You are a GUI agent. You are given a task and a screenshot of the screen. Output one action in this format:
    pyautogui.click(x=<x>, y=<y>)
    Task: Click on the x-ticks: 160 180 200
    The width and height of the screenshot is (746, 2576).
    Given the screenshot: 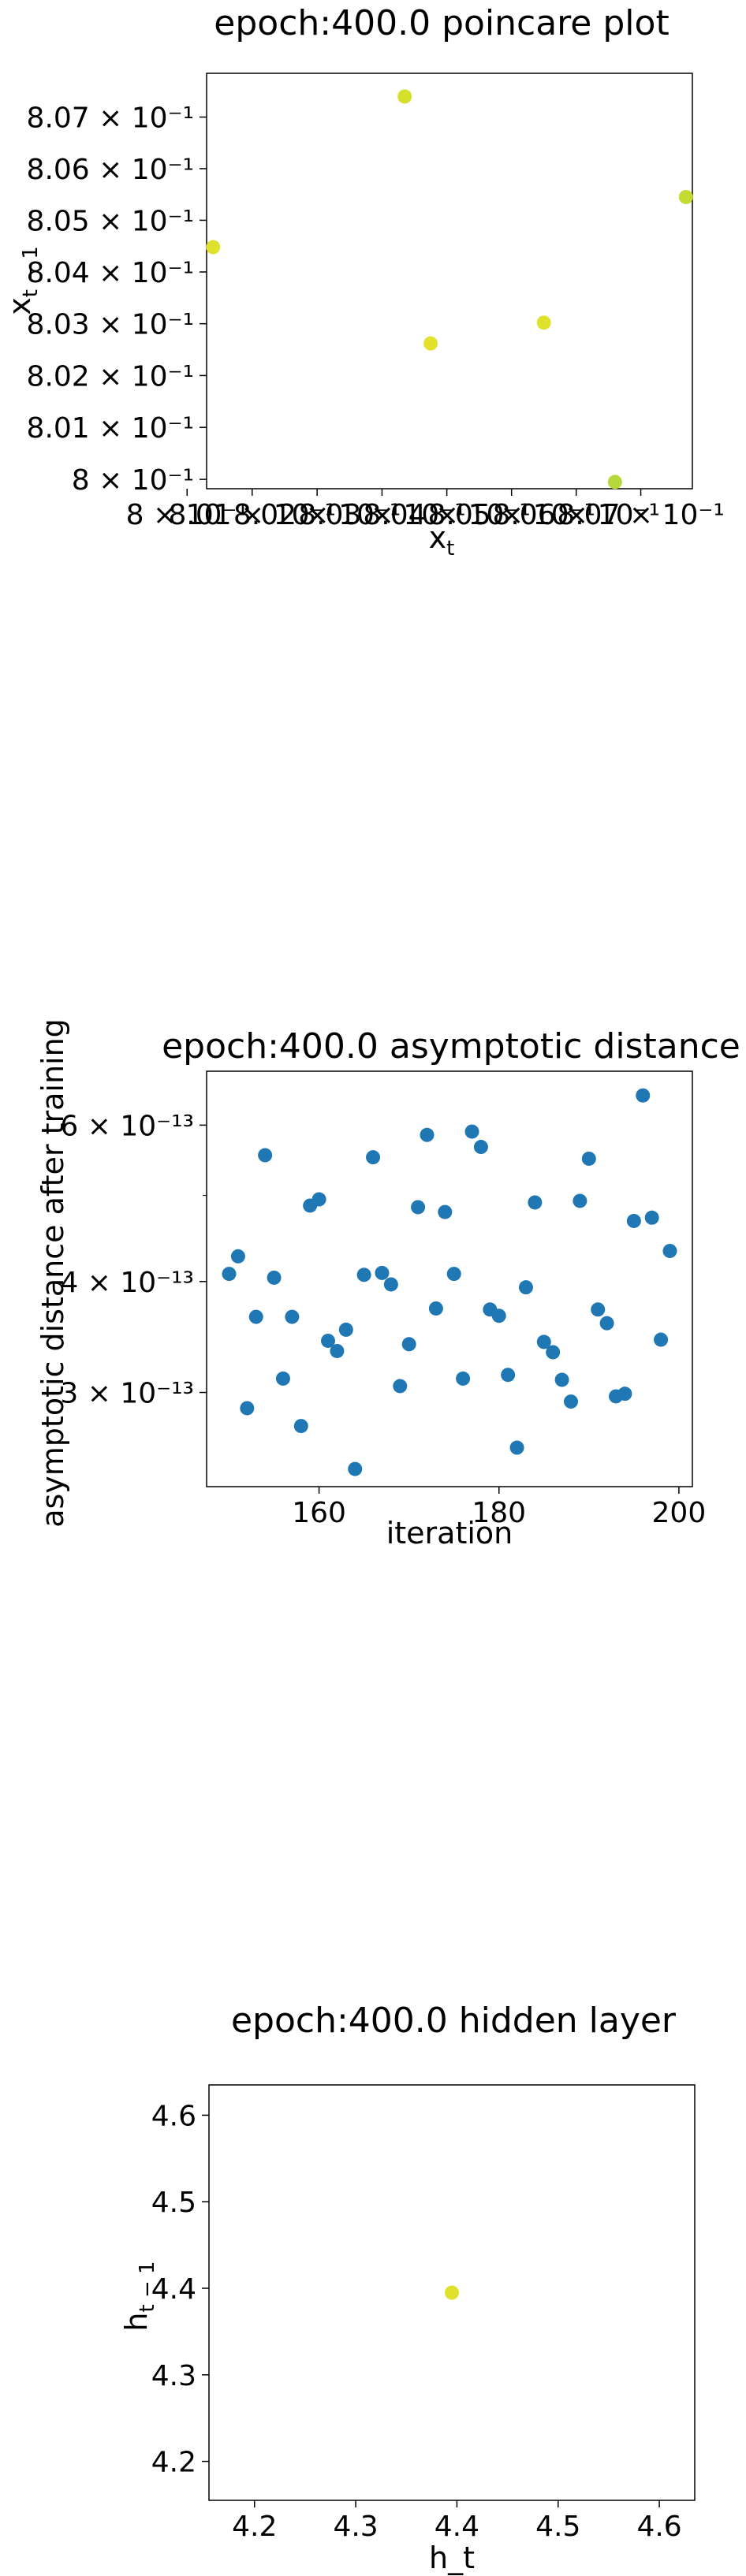 What is the action you would take?
    pyautogui.click(x=499, y=1508)
    